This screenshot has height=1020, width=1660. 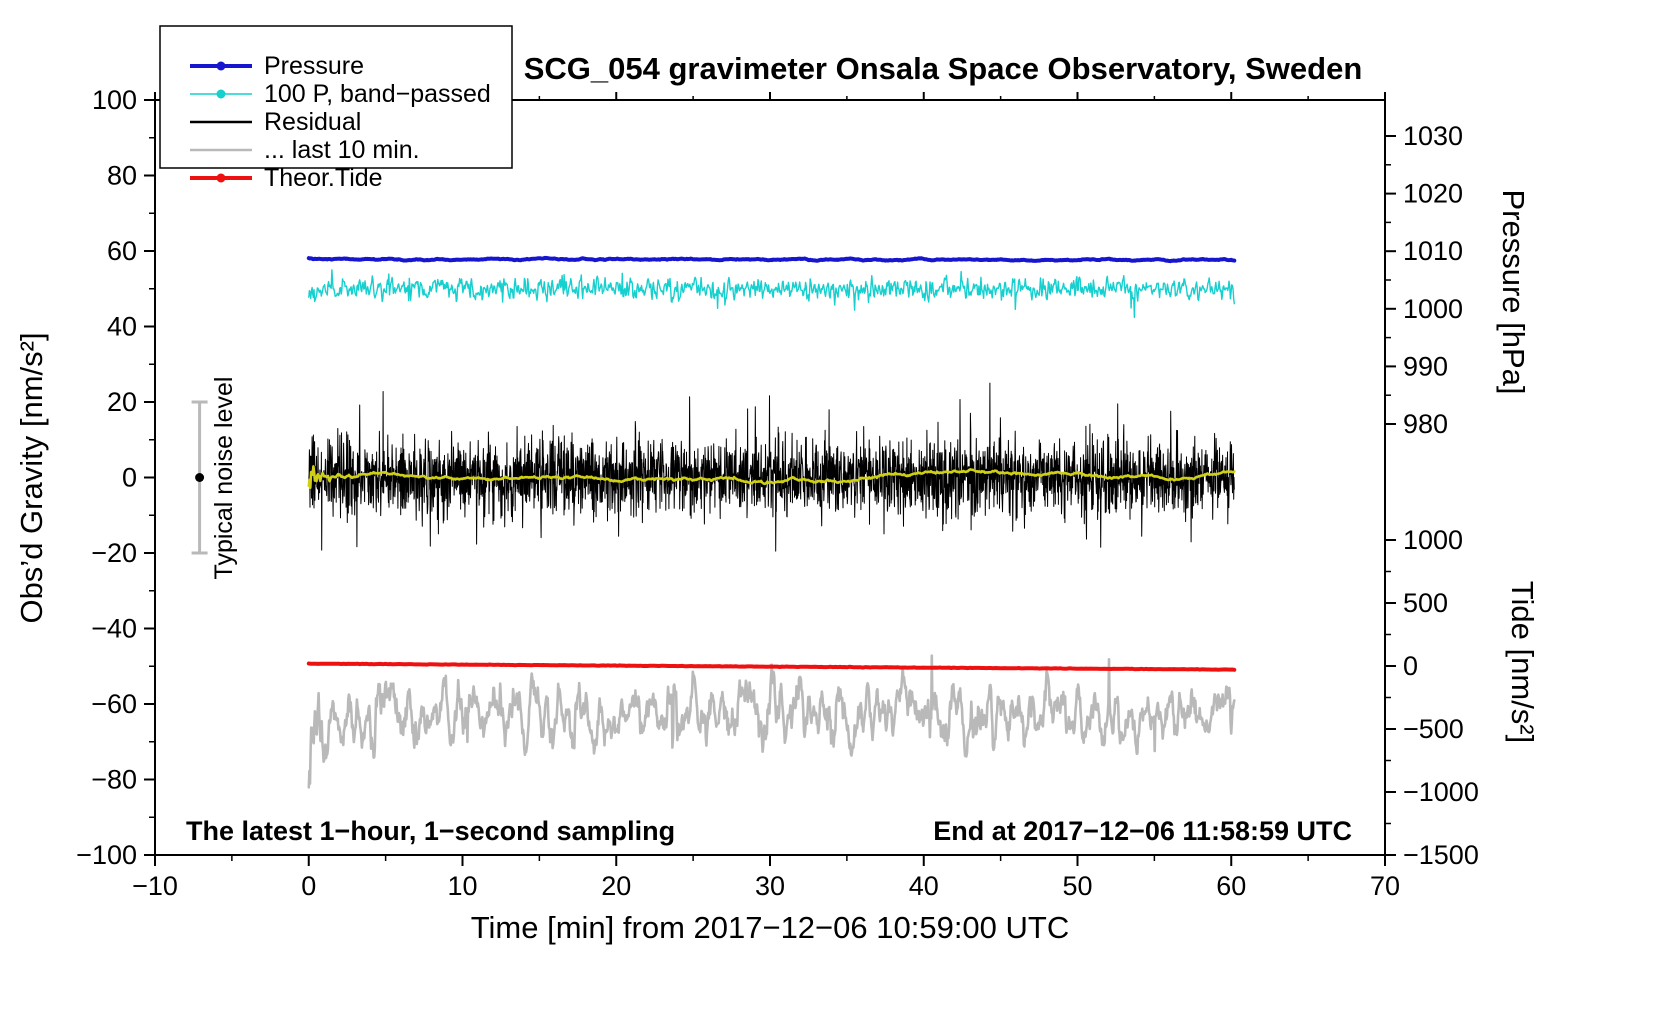 What do you see at coordinates (1441, 792) in the screenshot?
I see `tide-tick-label: −1000` at bounding box center [1441, 792].